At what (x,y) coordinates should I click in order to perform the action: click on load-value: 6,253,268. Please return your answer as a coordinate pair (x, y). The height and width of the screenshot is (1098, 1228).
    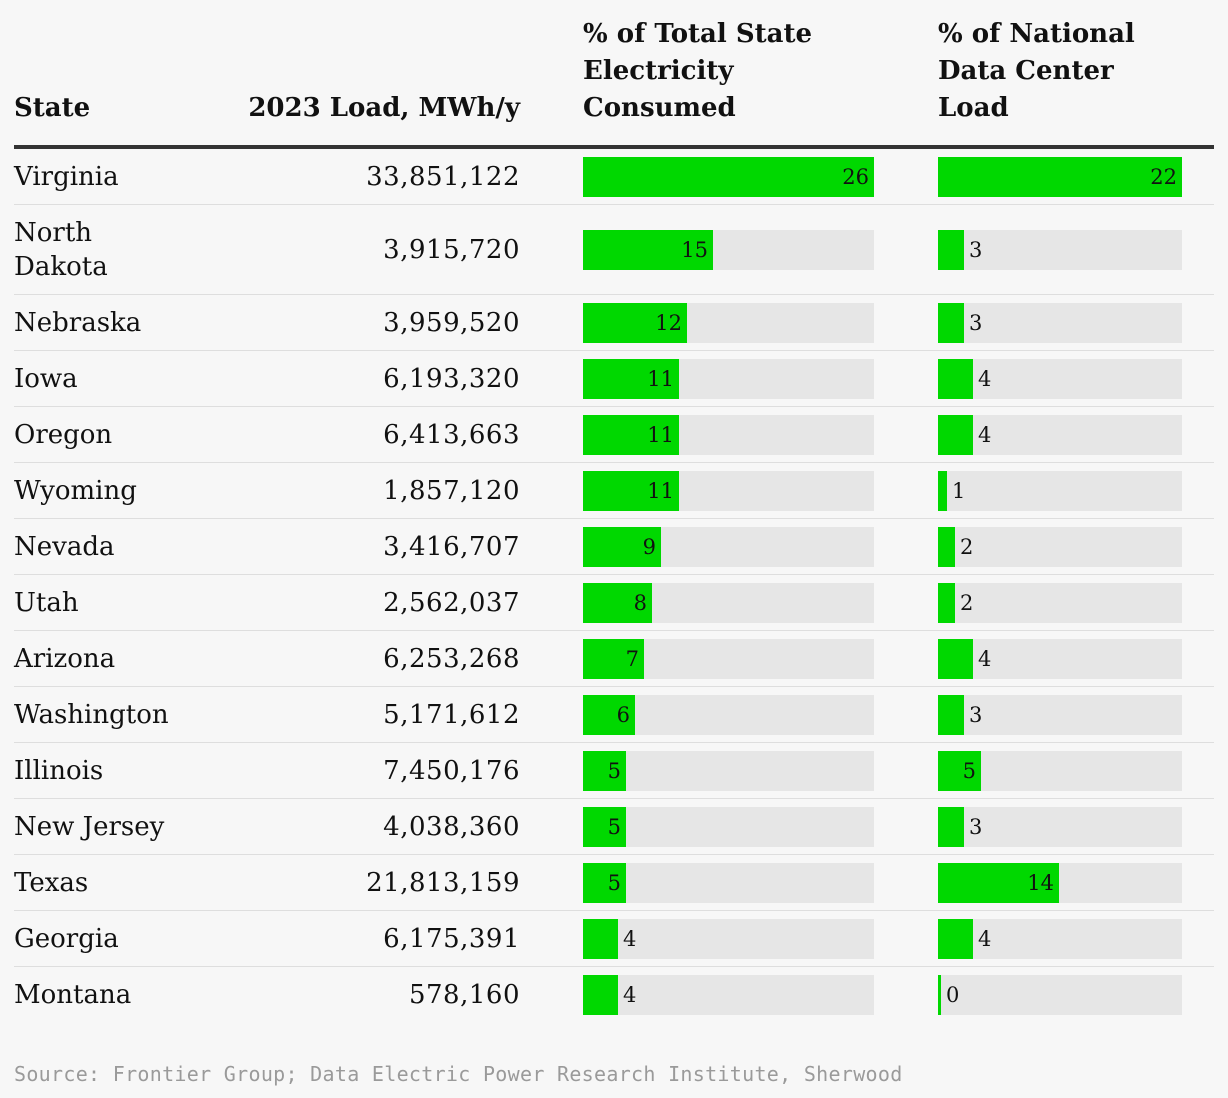
    Looking at the image, I should click on (451, 658).